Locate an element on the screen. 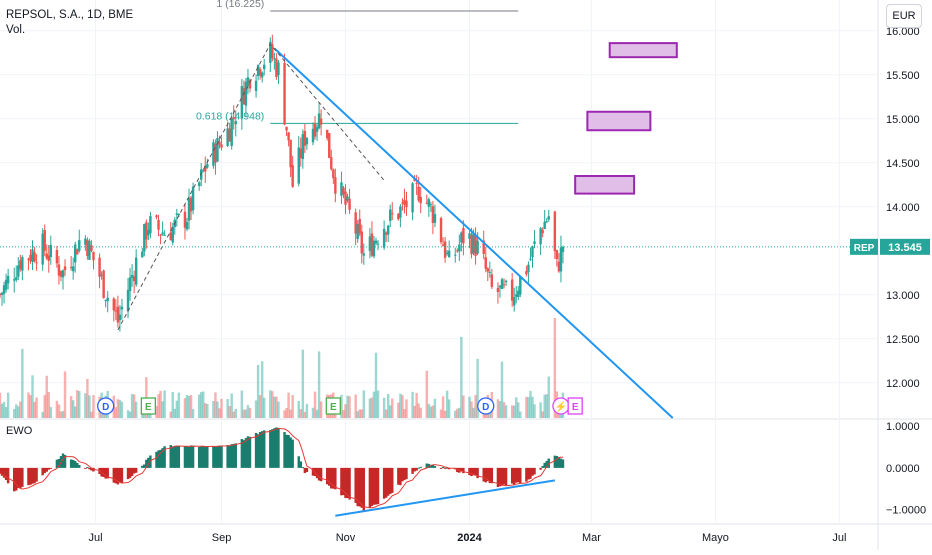 This screenshot has height=555, width=932. event-marker-label: ⚡ is located at coordinates (561, 406).